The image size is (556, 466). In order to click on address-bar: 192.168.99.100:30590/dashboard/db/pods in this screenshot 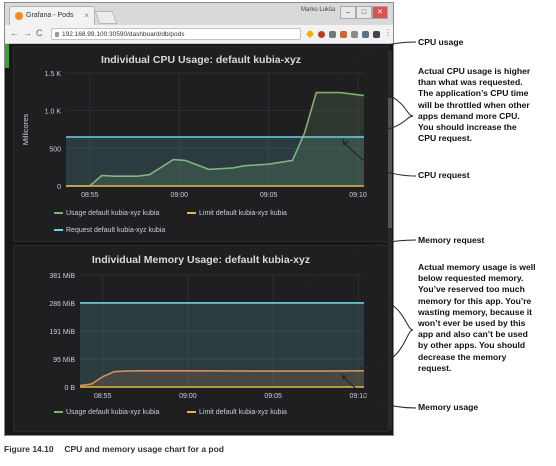, I will do `click(176, 34)`.